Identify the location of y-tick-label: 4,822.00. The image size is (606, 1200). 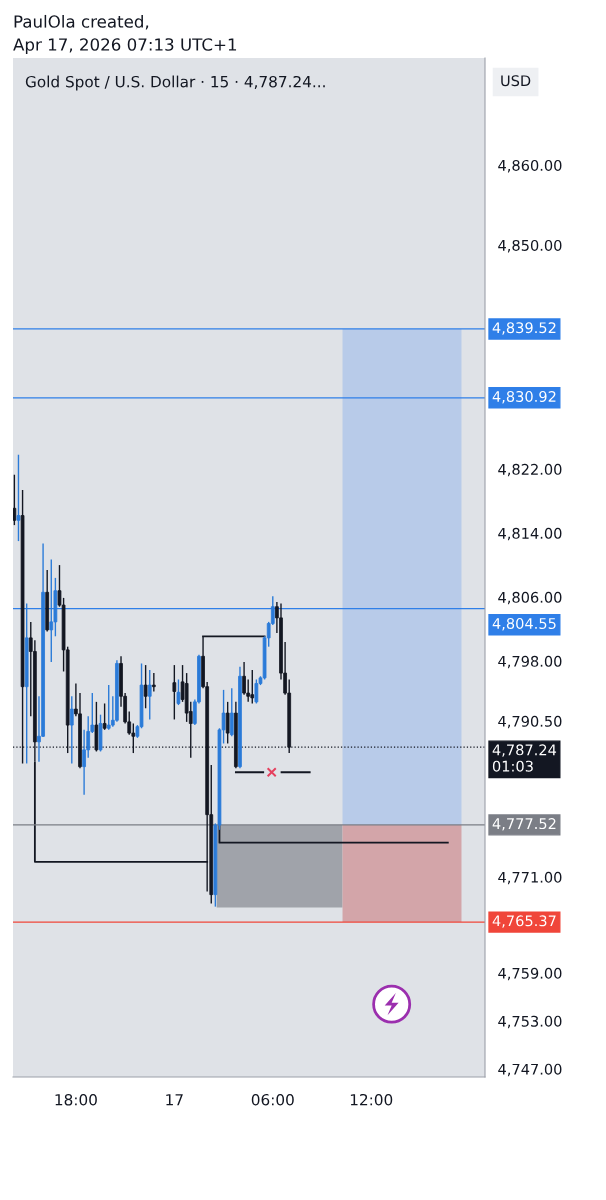
(530, 470).